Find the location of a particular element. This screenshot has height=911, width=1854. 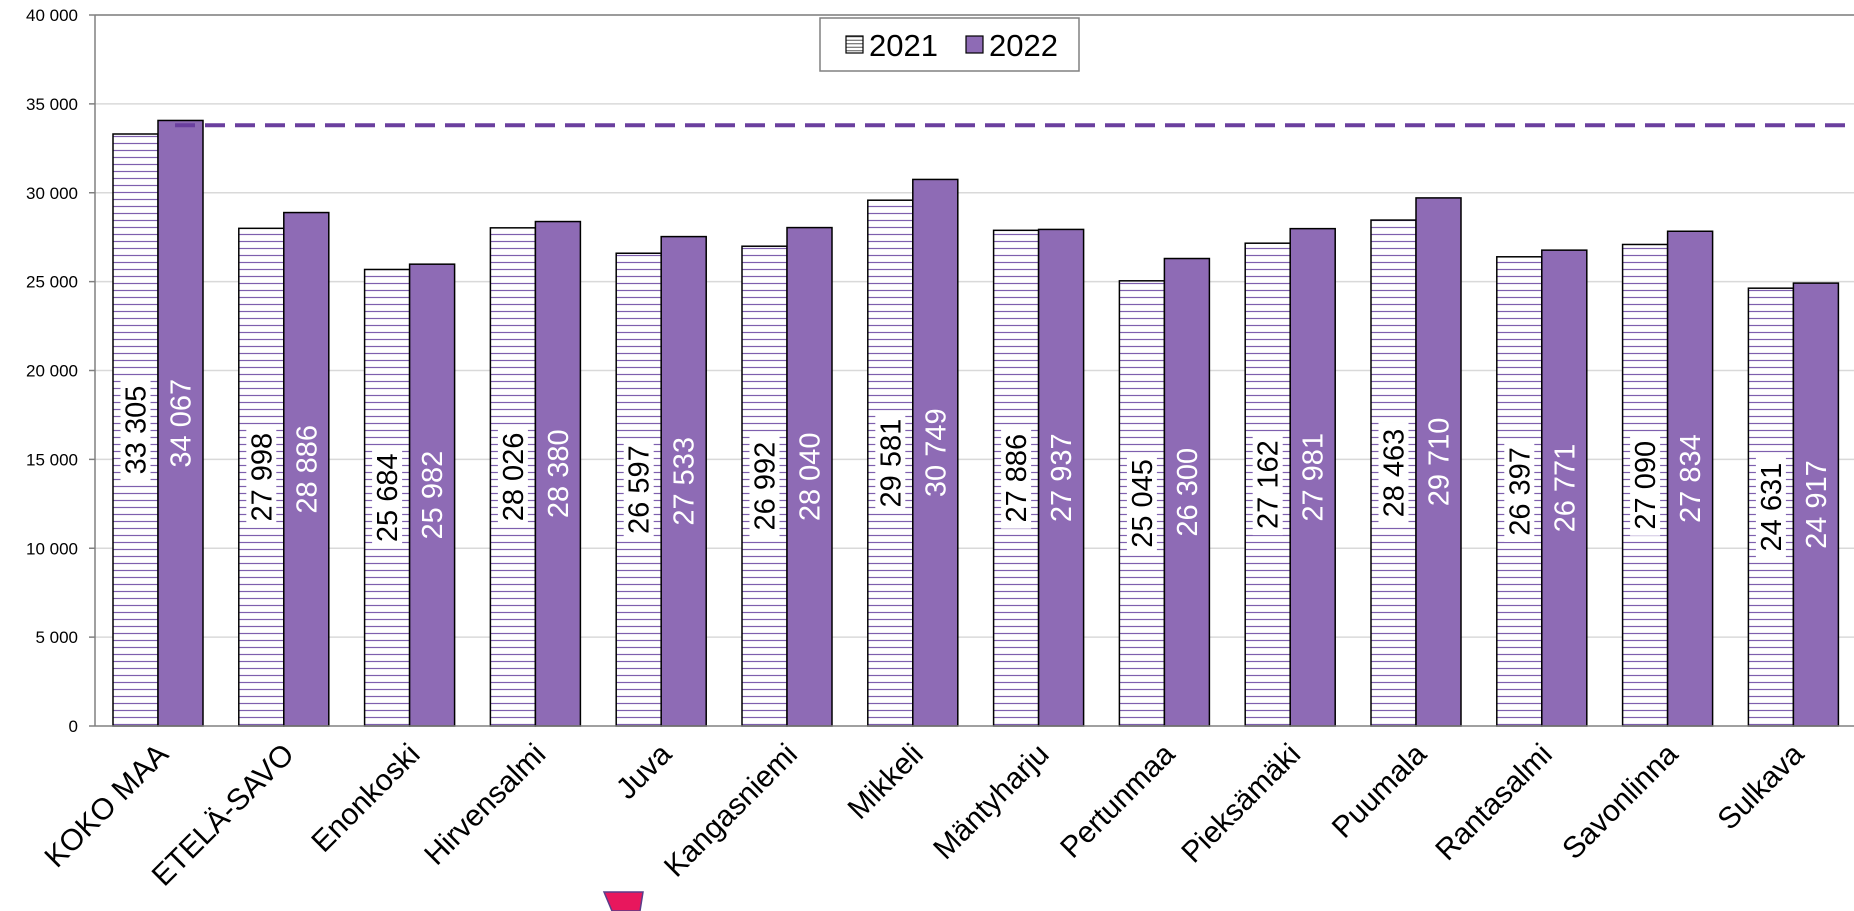

y-tick-label: 35 000 is located at coordinates (52, 104).